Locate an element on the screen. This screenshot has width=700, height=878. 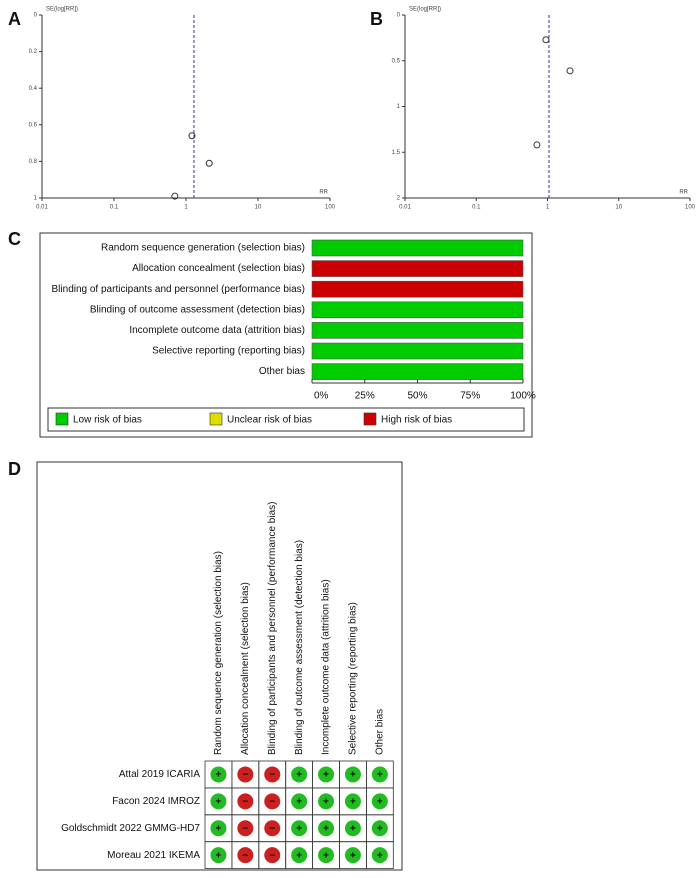
x-tick-label: 0% is located at coordinates (321, 396).